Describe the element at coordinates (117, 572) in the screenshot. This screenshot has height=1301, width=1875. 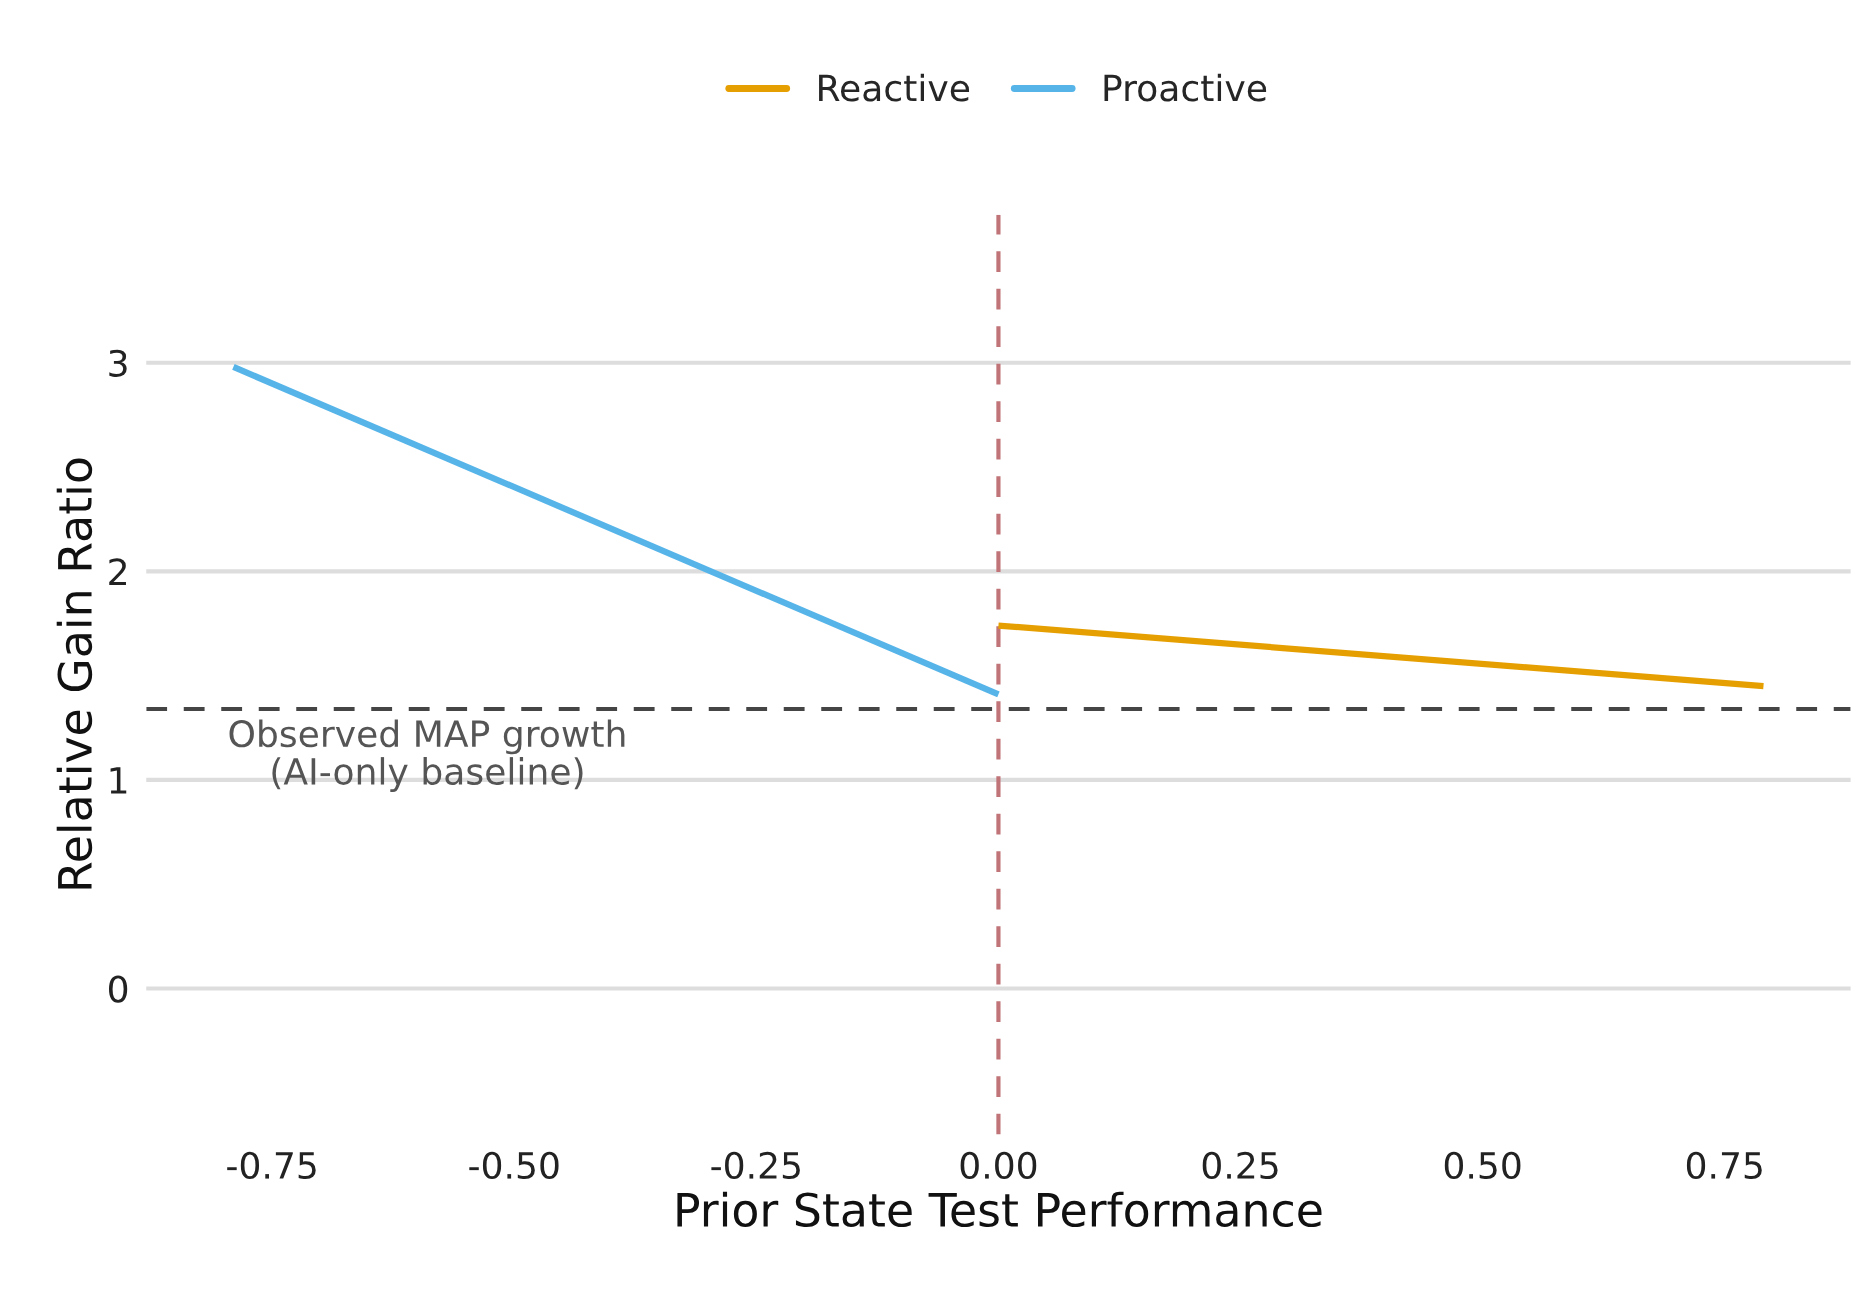
I see `y-tick-label: 2` at that location.